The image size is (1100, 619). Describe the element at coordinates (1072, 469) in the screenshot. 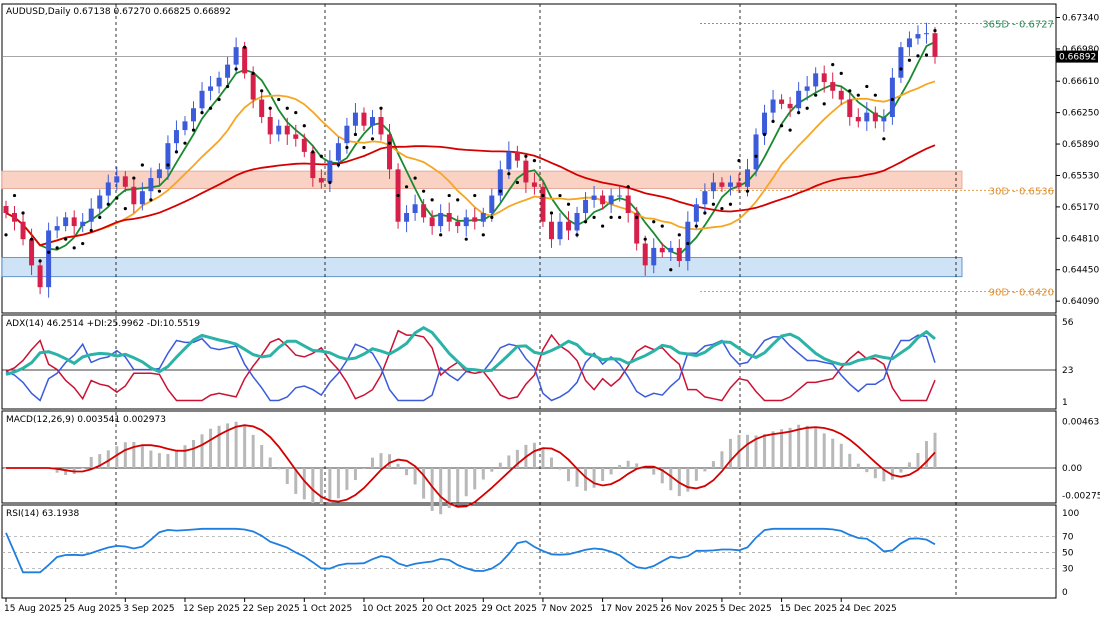

I see `macd-tick-label: 0.00` at that location.